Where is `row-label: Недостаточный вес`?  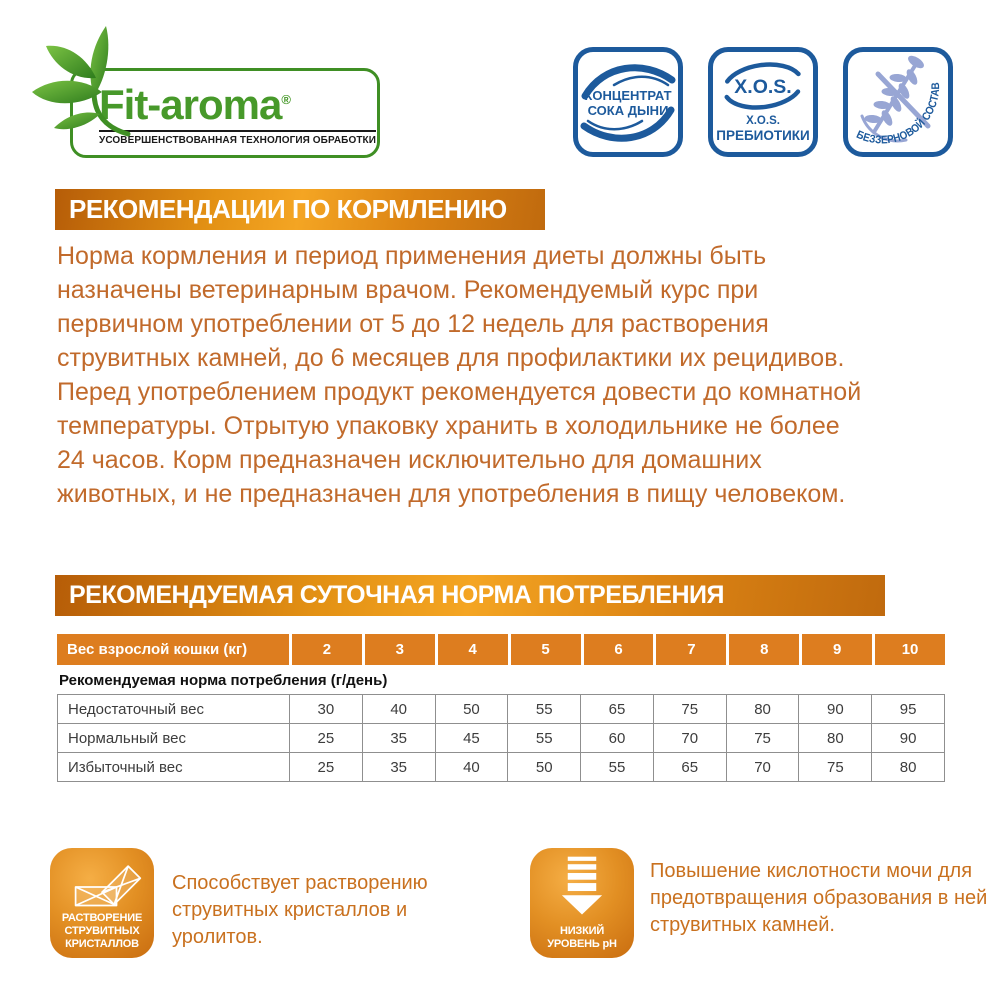 row-label: Недостаточный вес is located at coordinates (136, 709).